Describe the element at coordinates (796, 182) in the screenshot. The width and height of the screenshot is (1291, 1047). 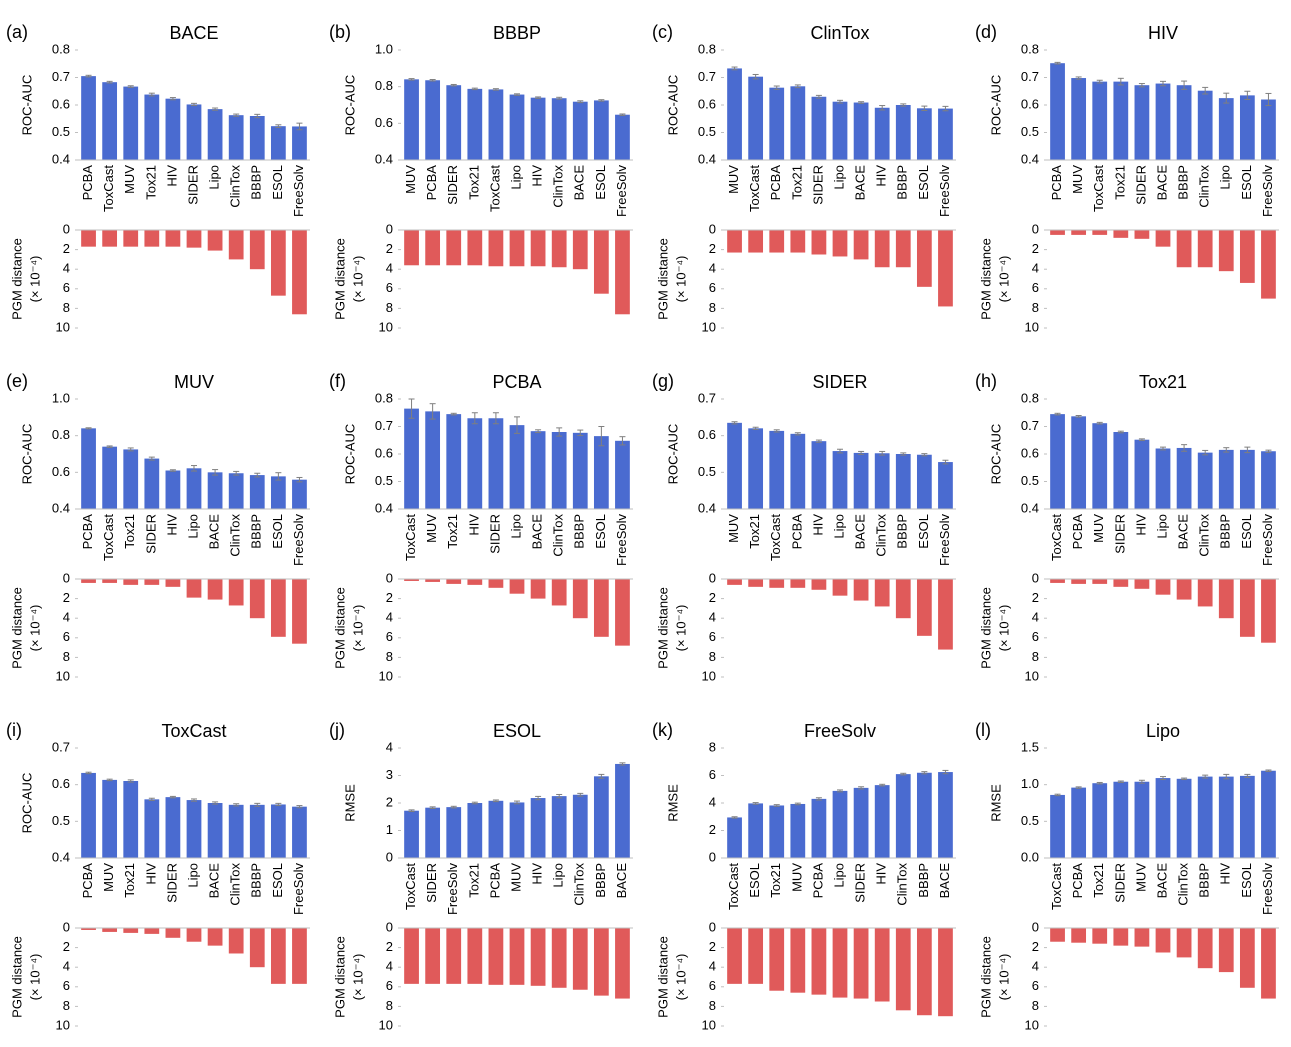
I see `x-tick-label: Tox21` at that location.